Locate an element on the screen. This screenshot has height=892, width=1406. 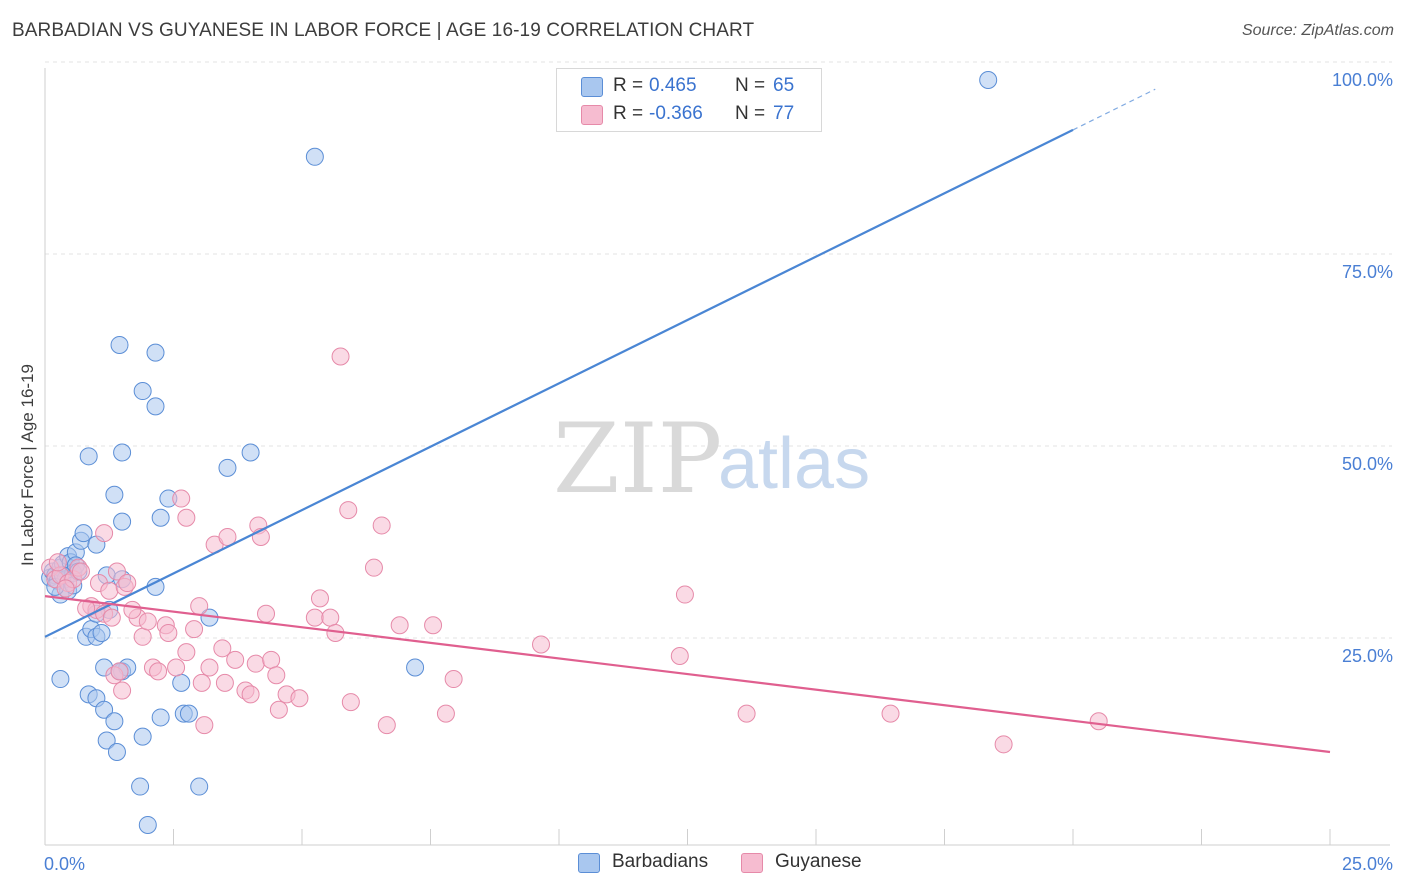
y-tick-label: 50.0% is located at coordinates (1367, 464).